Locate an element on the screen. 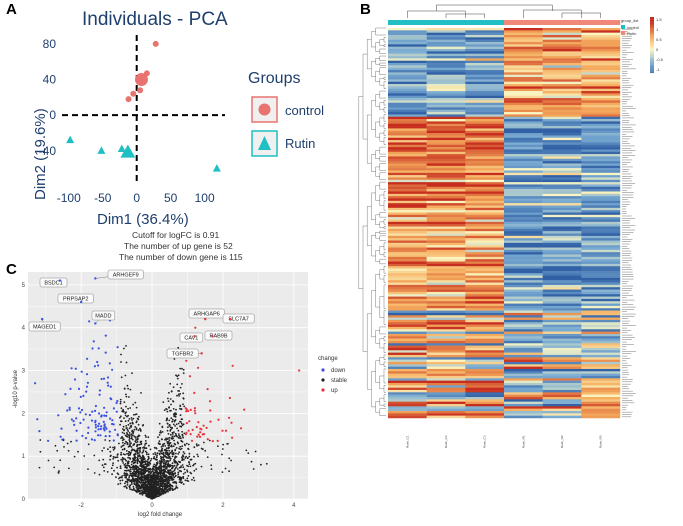 This screenshot has height=526, width=683. heatmap-group-cell is located at coordinates (601, 22).